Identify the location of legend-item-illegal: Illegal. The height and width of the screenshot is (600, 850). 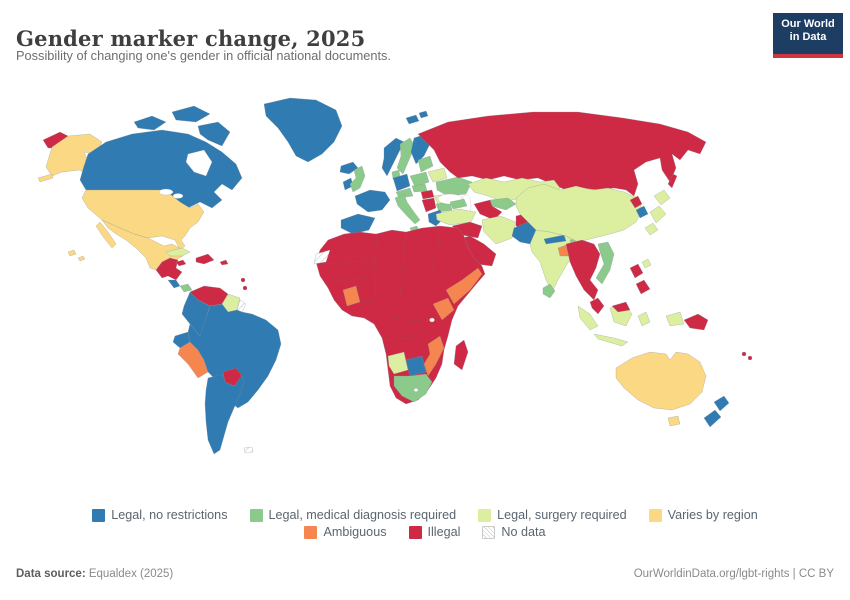
(434, 532).